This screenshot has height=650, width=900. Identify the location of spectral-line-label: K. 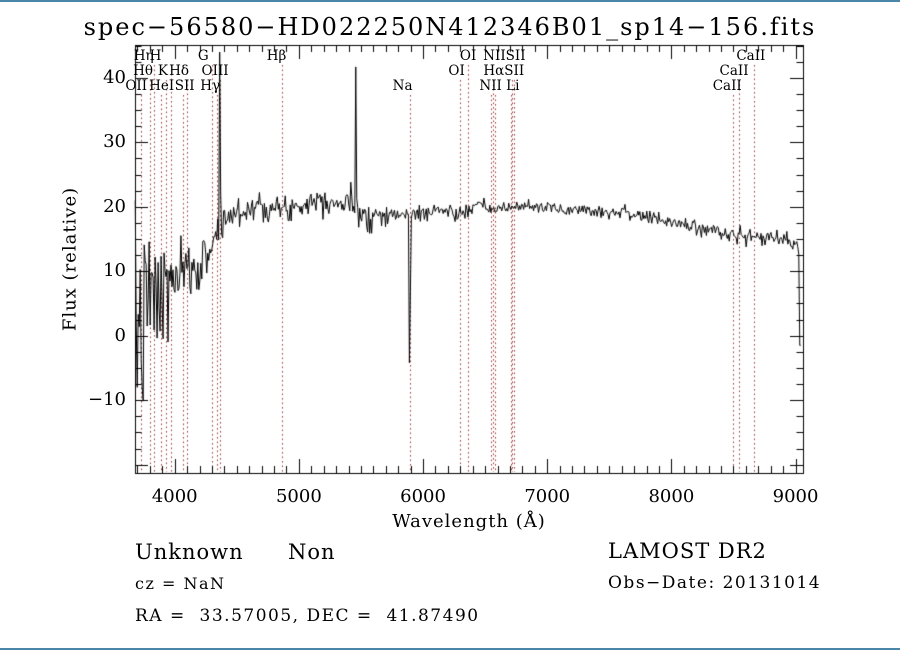
(162, 71).